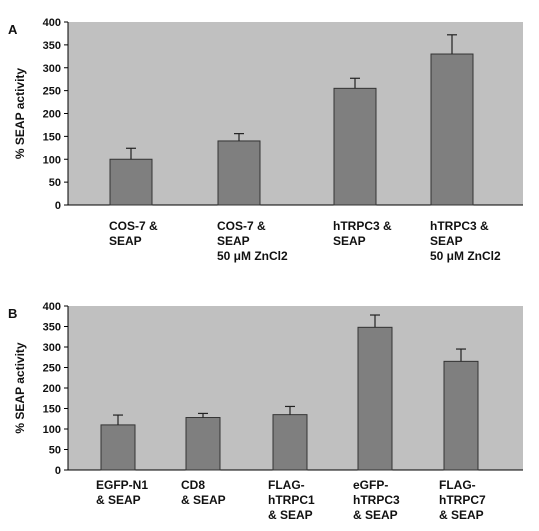  I want to click on panel-a-y-tick-label: 50, so click(55, 183).